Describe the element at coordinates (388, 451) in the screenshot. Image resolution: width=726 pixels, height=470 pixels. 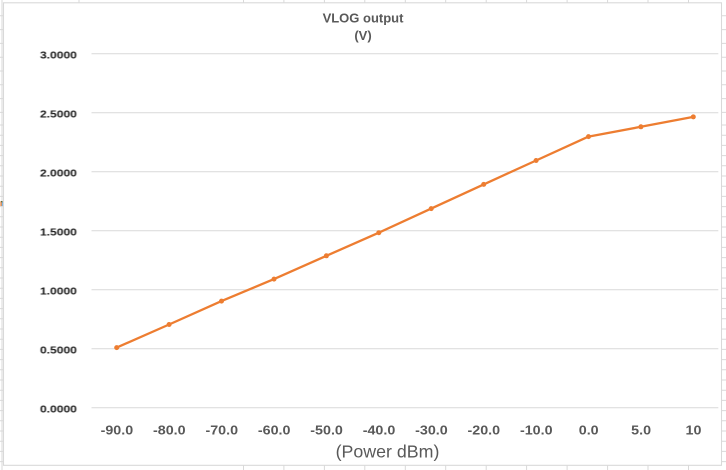
I see `svg-text: (Power dBm)` at that location.